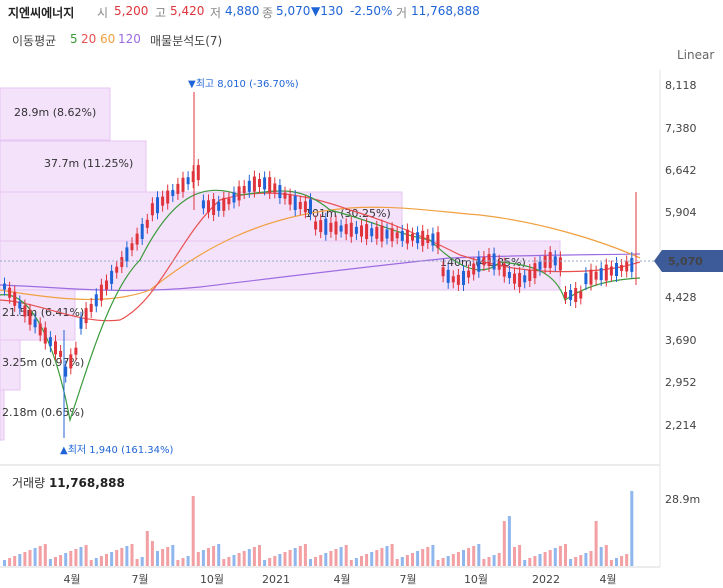  Describe the element at coordinates (546, 579) in the screenshot. I see `x-axis-label: 2022` at that location.